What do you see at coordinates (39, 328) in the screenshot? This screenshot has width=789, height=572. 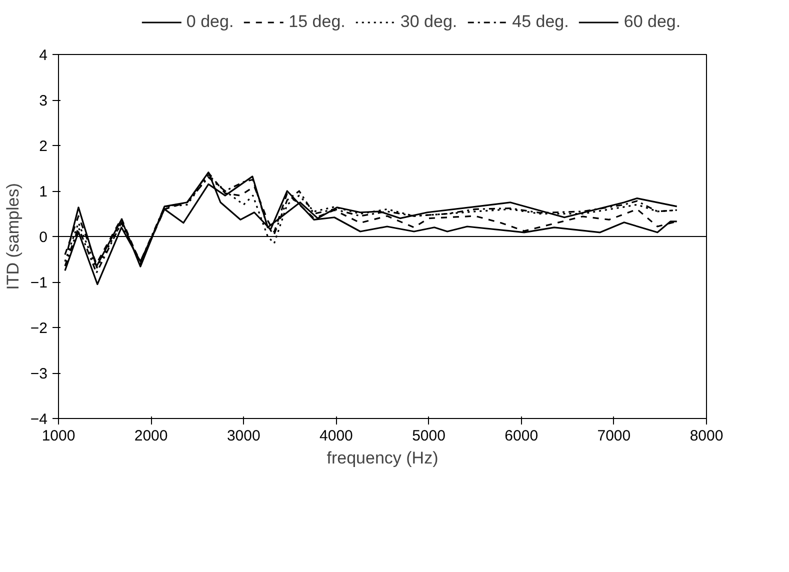 I see `y-tick-label: −2` at bounding box center [39, 328].